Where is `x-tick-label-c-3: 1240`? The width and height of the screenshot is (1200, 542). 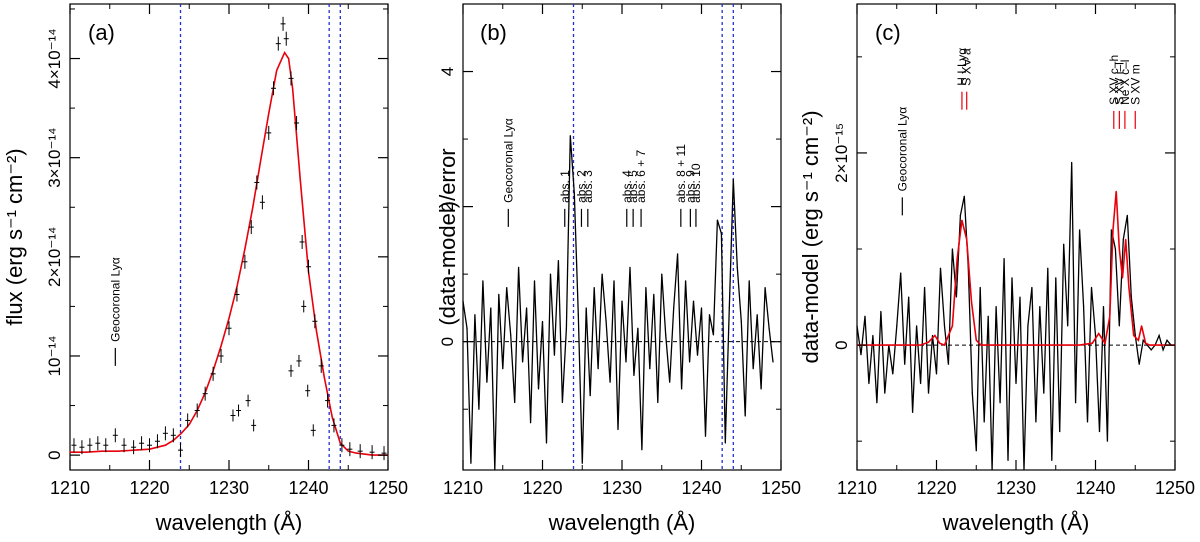 x-tick-label-c-3: 1240 is located at coordinates (1095, 488).